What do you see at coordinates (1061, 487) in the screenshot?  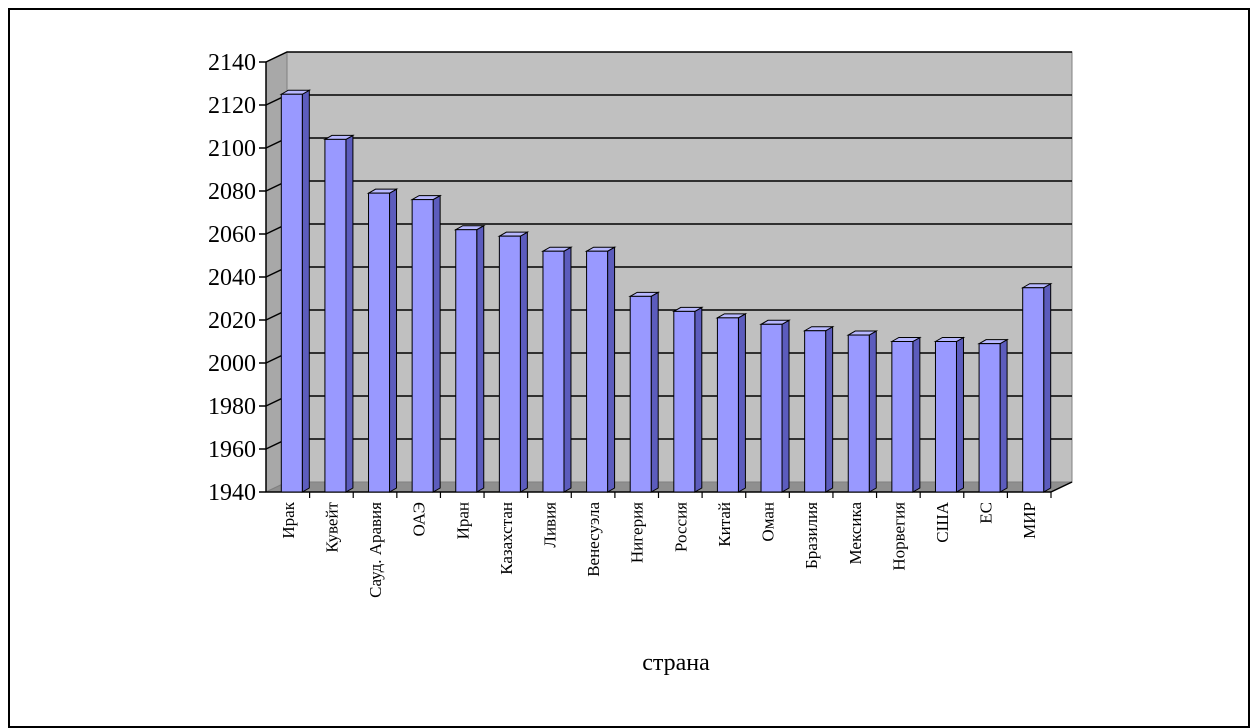 I see `x-axis-depth-line` at bounding box center [1061, 487].